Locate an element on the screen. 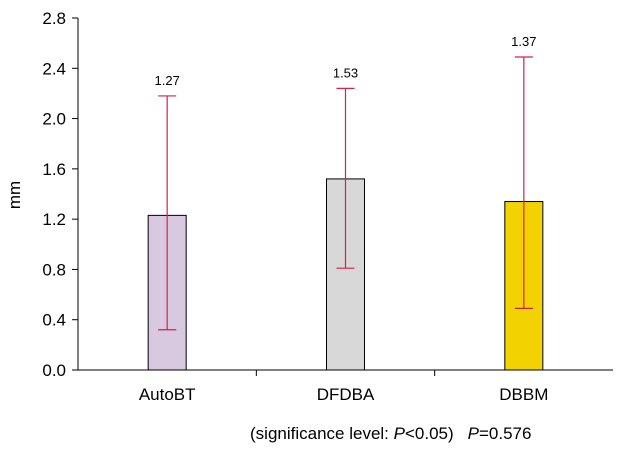 This screenshot has width=617, height=455. y-tick-label: 1.2 is located at coordinates (54, 219).